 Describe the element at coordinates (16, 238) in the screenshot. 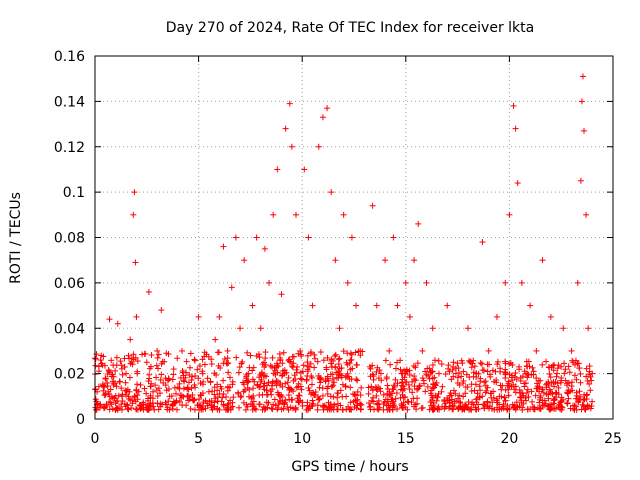

I see `y-axis-label: ROTI / TECUs` at that location.